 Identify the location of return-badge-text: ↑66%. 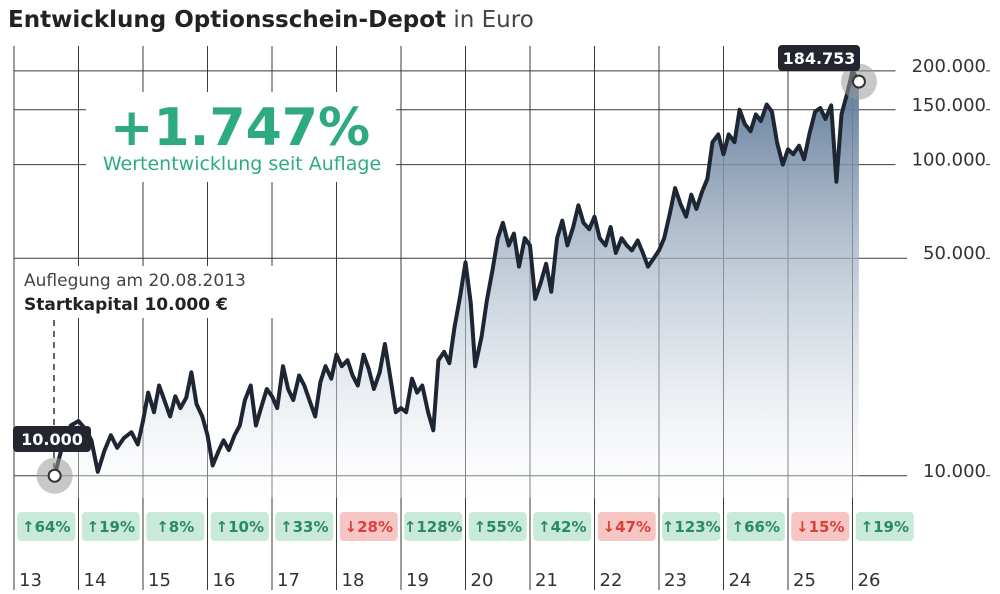
(756, 527).